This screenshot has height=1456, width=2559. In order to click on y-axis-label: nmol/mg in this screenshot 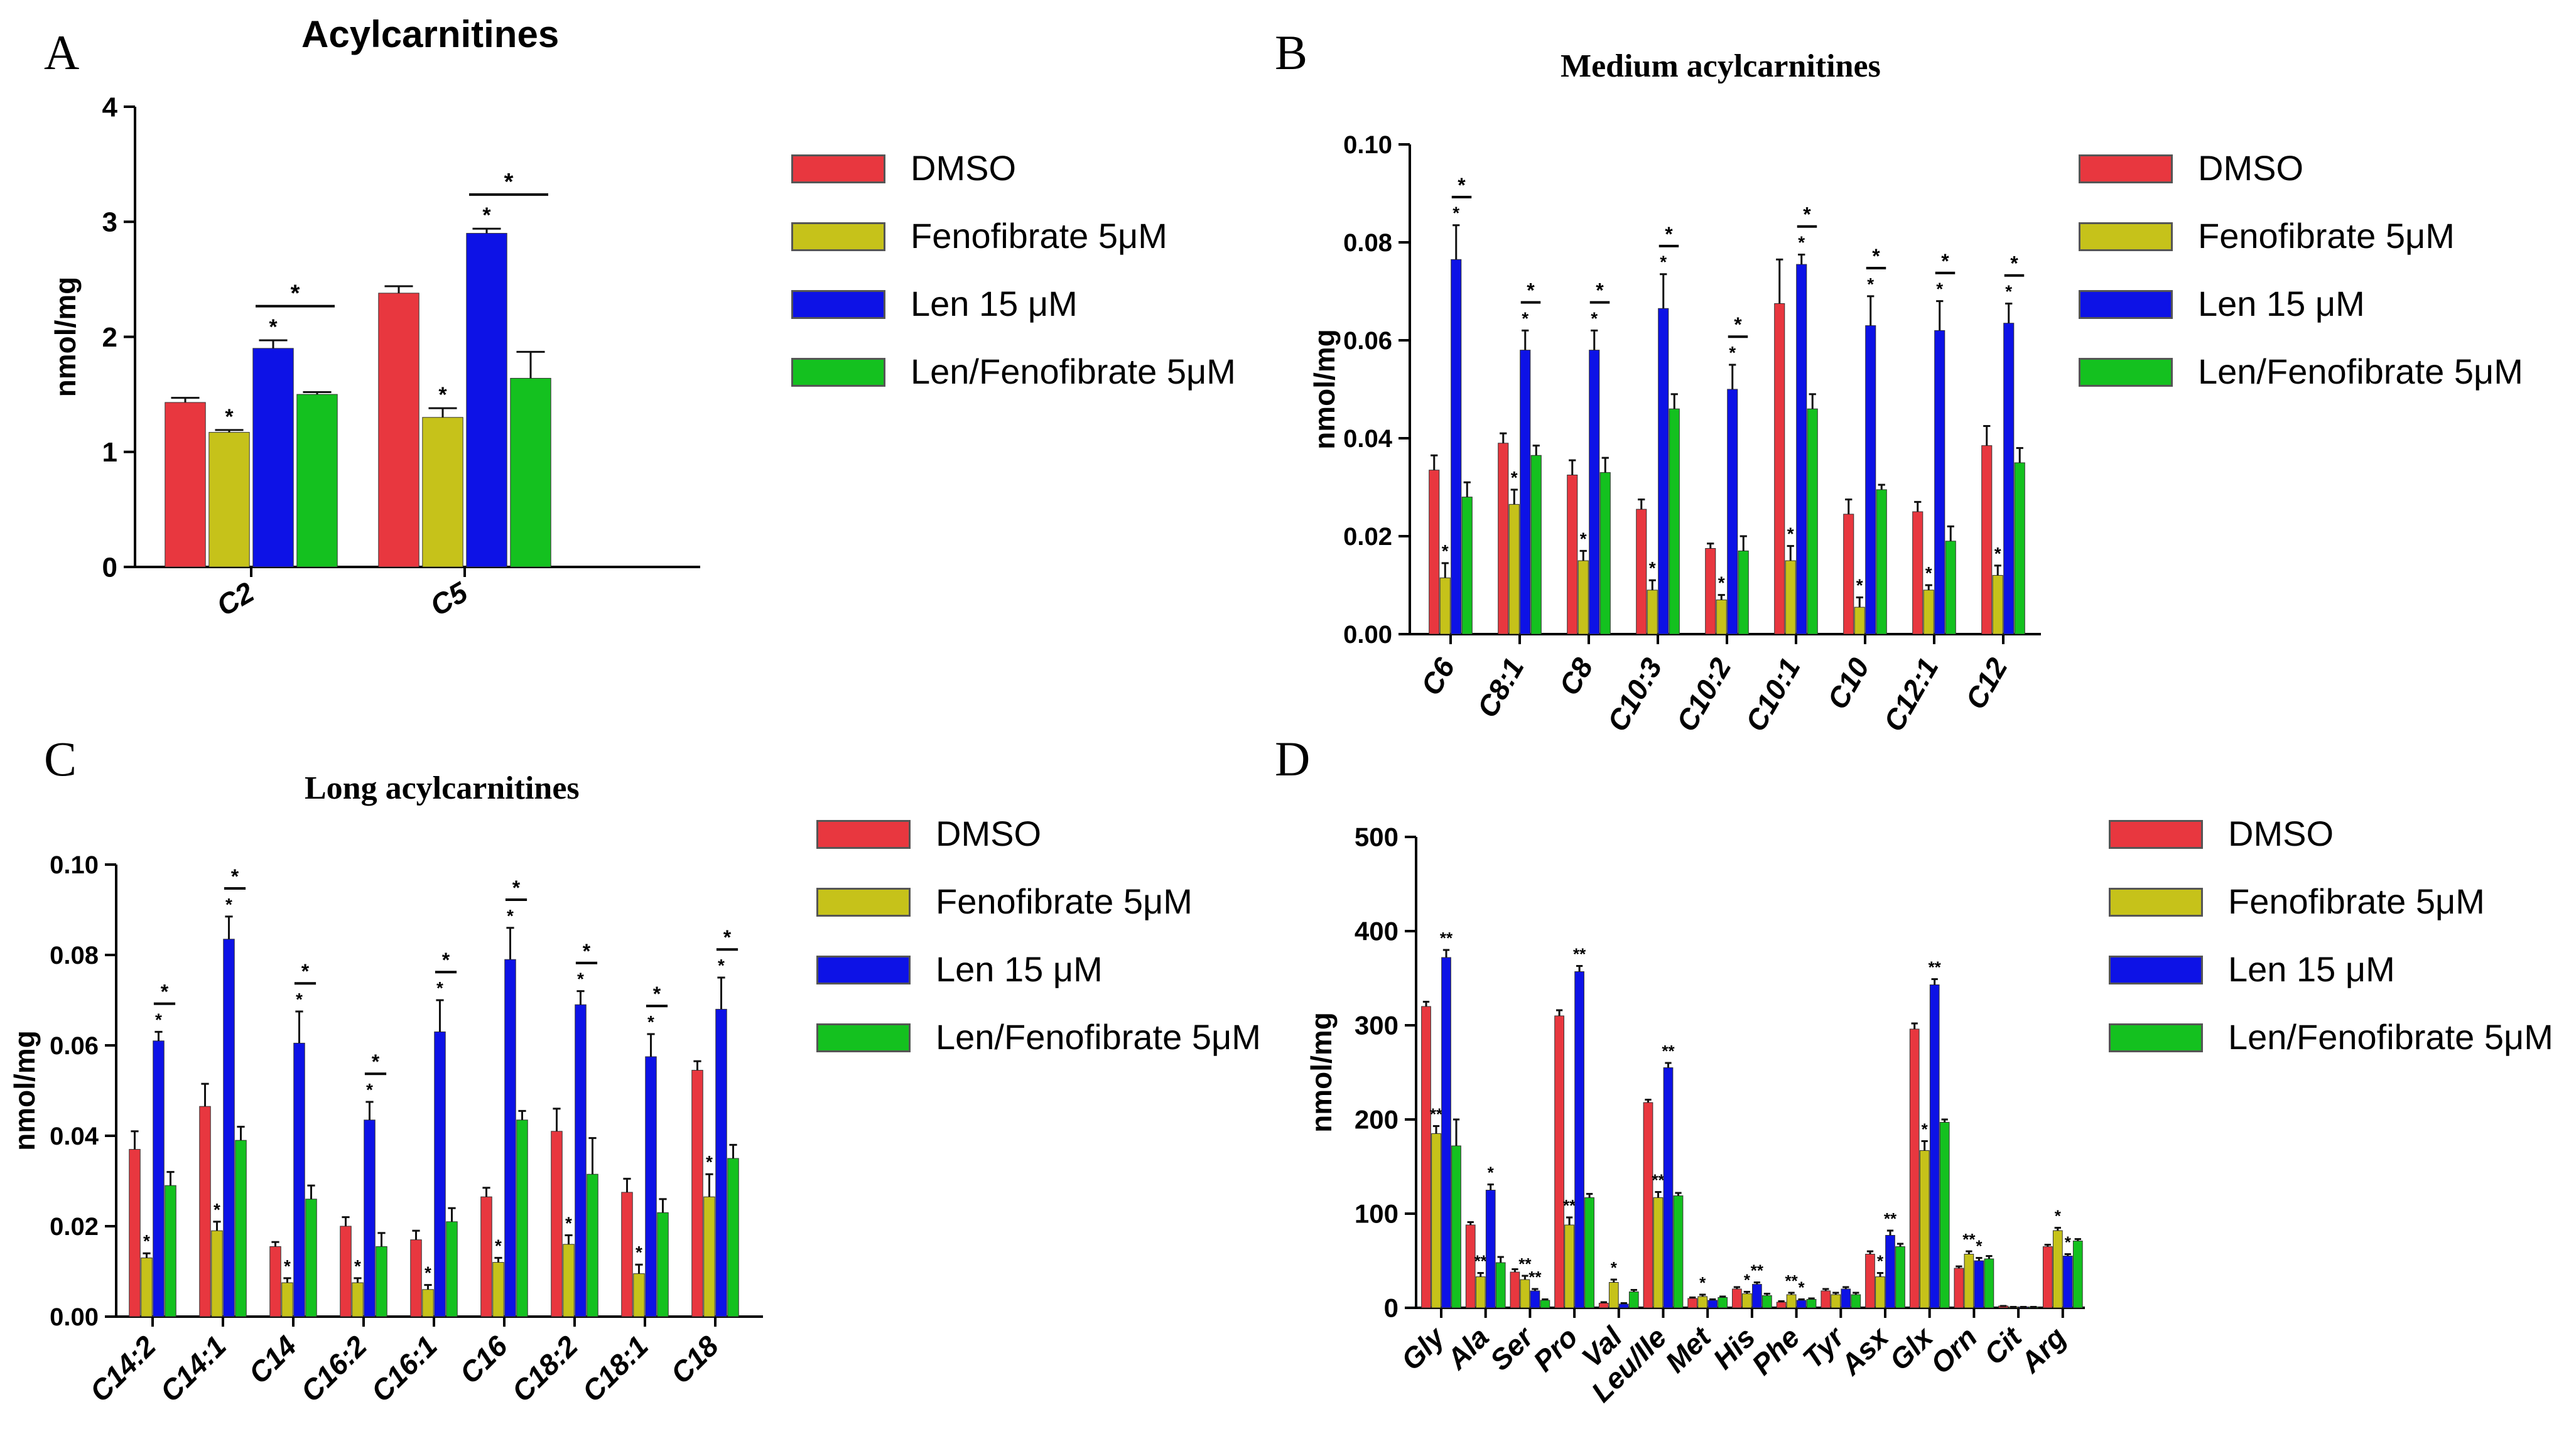, I will do `click(1321, 1072)`.